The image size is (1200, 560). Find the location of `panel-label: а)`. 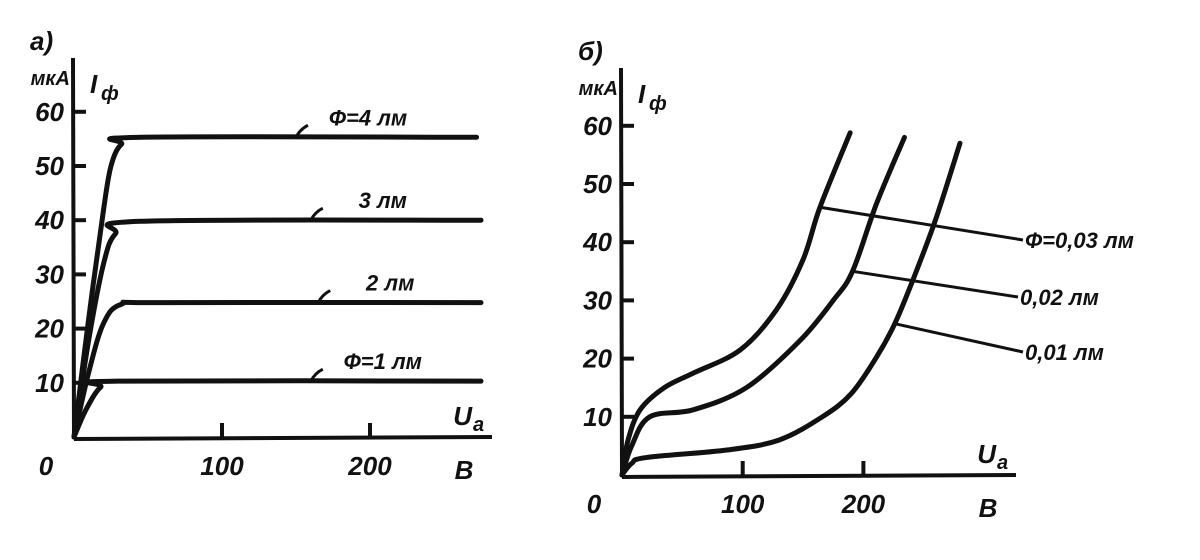

panel-label: а) is located at coordinates (41, 41).